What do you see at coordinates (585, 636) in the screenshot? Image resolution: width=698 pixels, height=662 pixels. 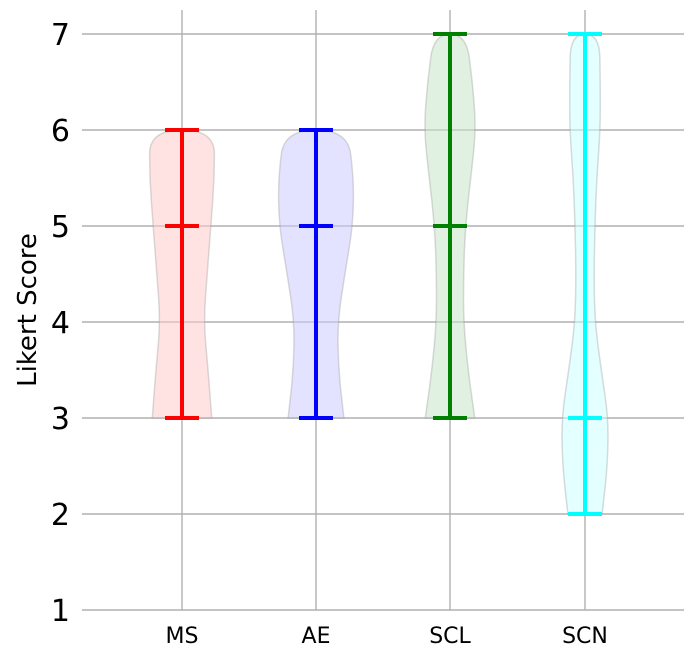 I see `x-tick-label: SCN` at bounding box center [585, 636].